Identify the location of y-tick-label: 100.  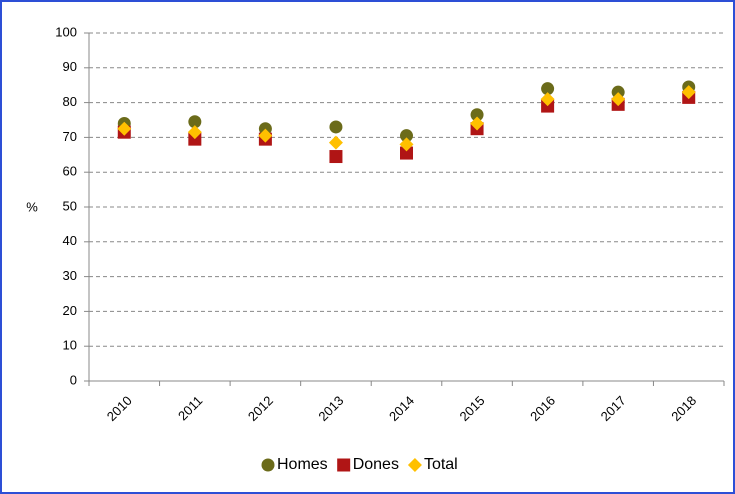
(66, 31).